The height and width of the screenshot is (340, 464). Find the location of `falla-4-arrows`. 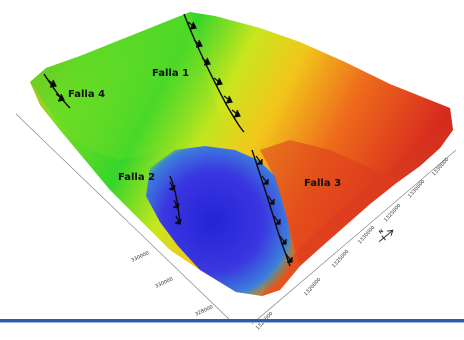

falla-4-arrows is located at coordinates (56, 90).